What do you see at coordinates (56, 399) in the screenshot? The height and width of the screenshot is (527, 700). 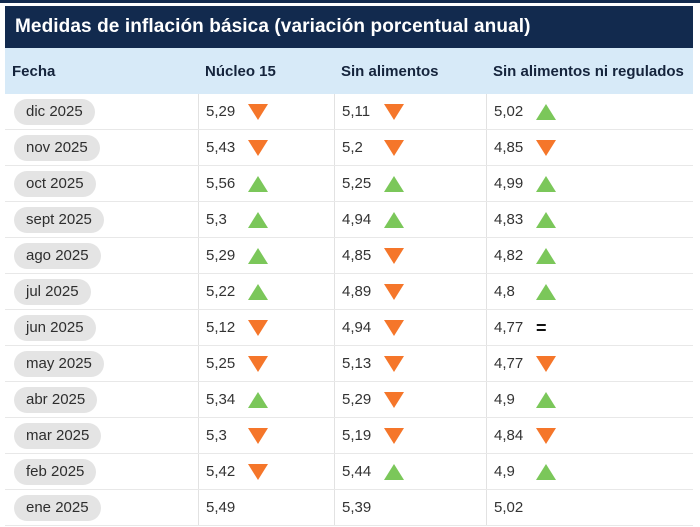 I see `date-pill: abr 2025` at bounding box center [56, 399].